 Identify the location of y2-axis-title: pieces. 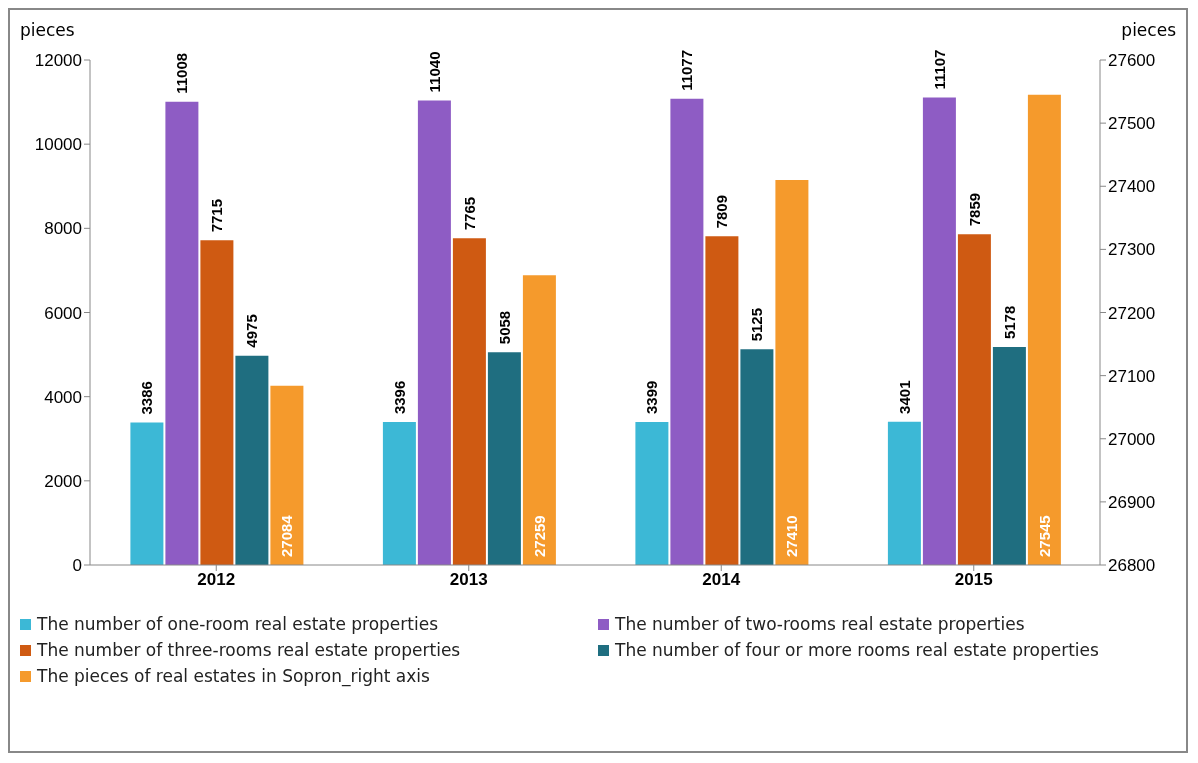
(1148, 30).